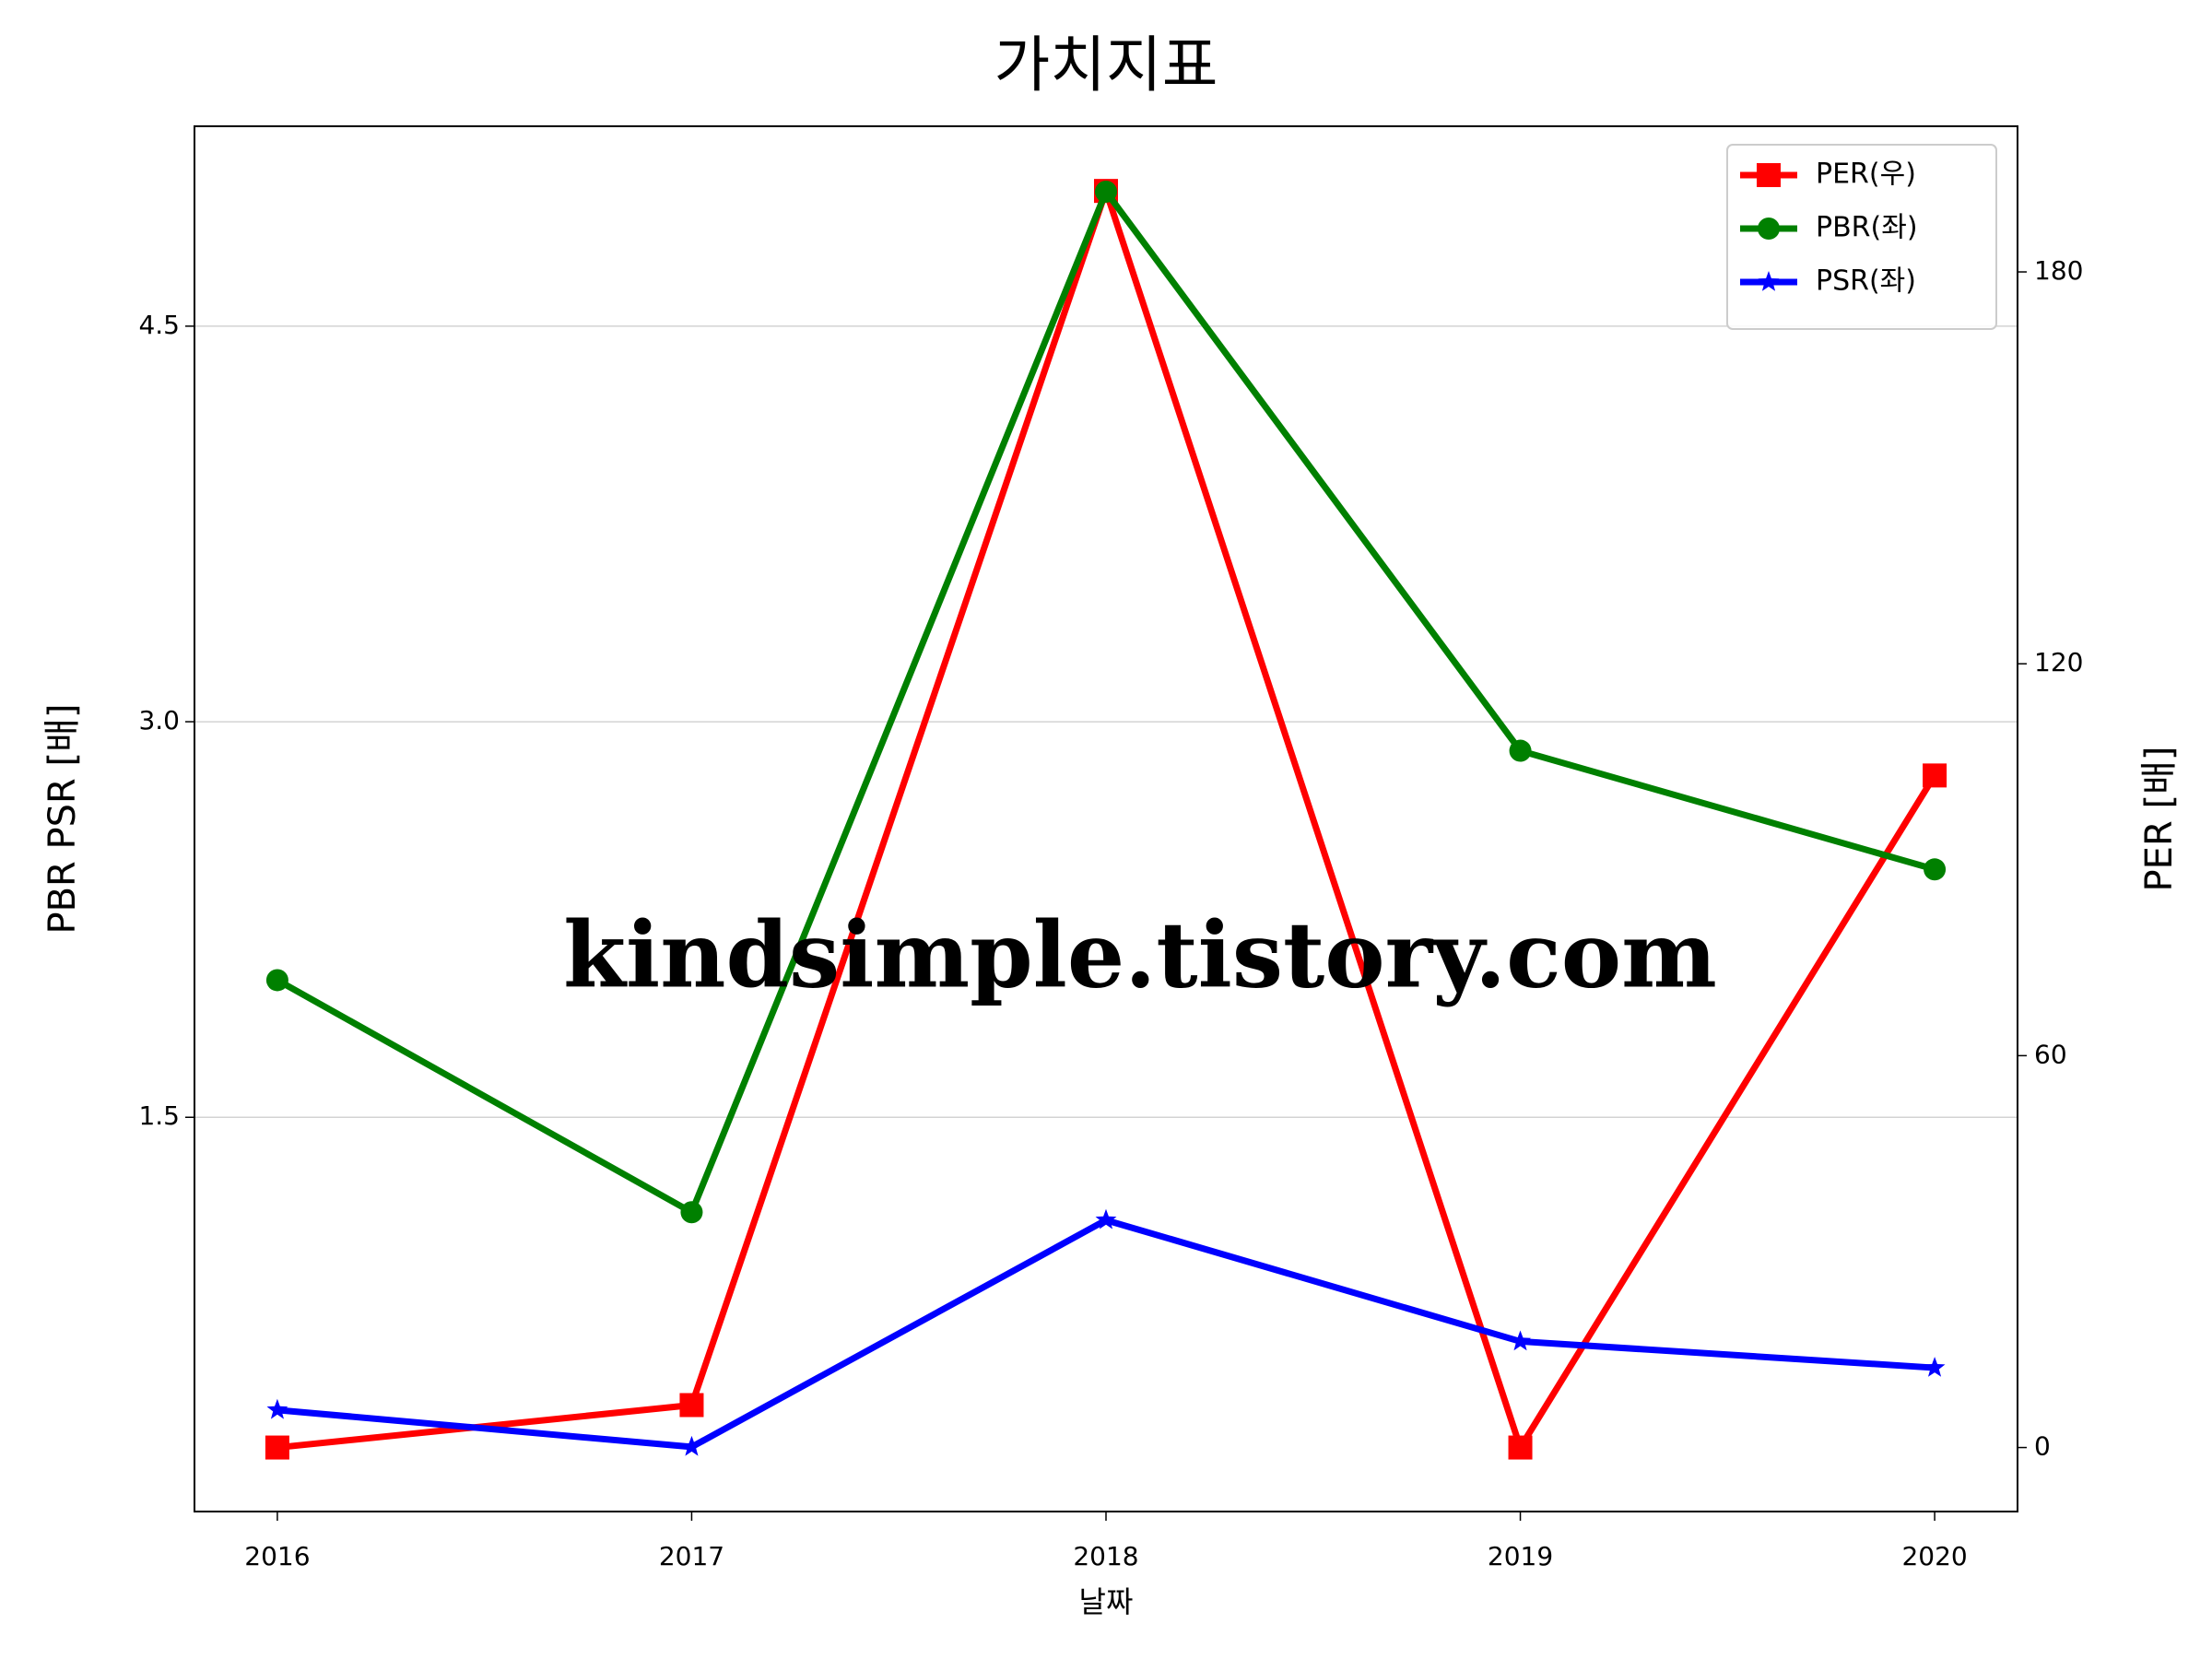 The width and height of the screenshot is (2212, 1659). Describe the element at coordinates (159, 325) in the screenshot. I see `y-tick-label: 4.5` at that location.